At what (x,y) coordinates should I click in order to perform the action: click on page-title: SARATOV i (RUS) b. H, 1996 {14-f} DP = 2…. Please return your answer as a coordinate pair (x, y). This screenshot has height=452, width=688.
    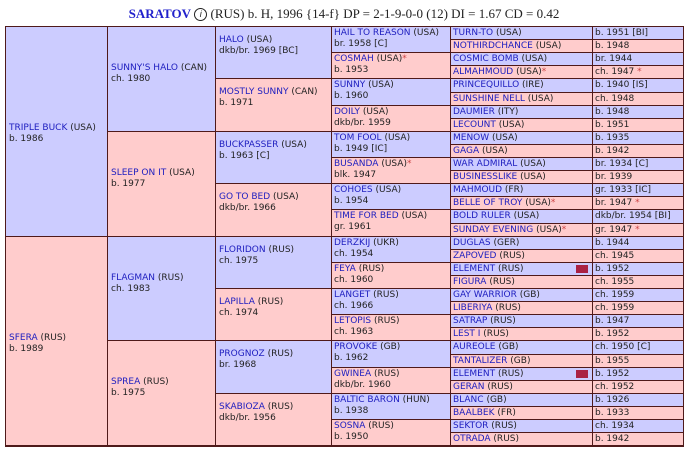
    Looking at the image, I should click on (344, 14).